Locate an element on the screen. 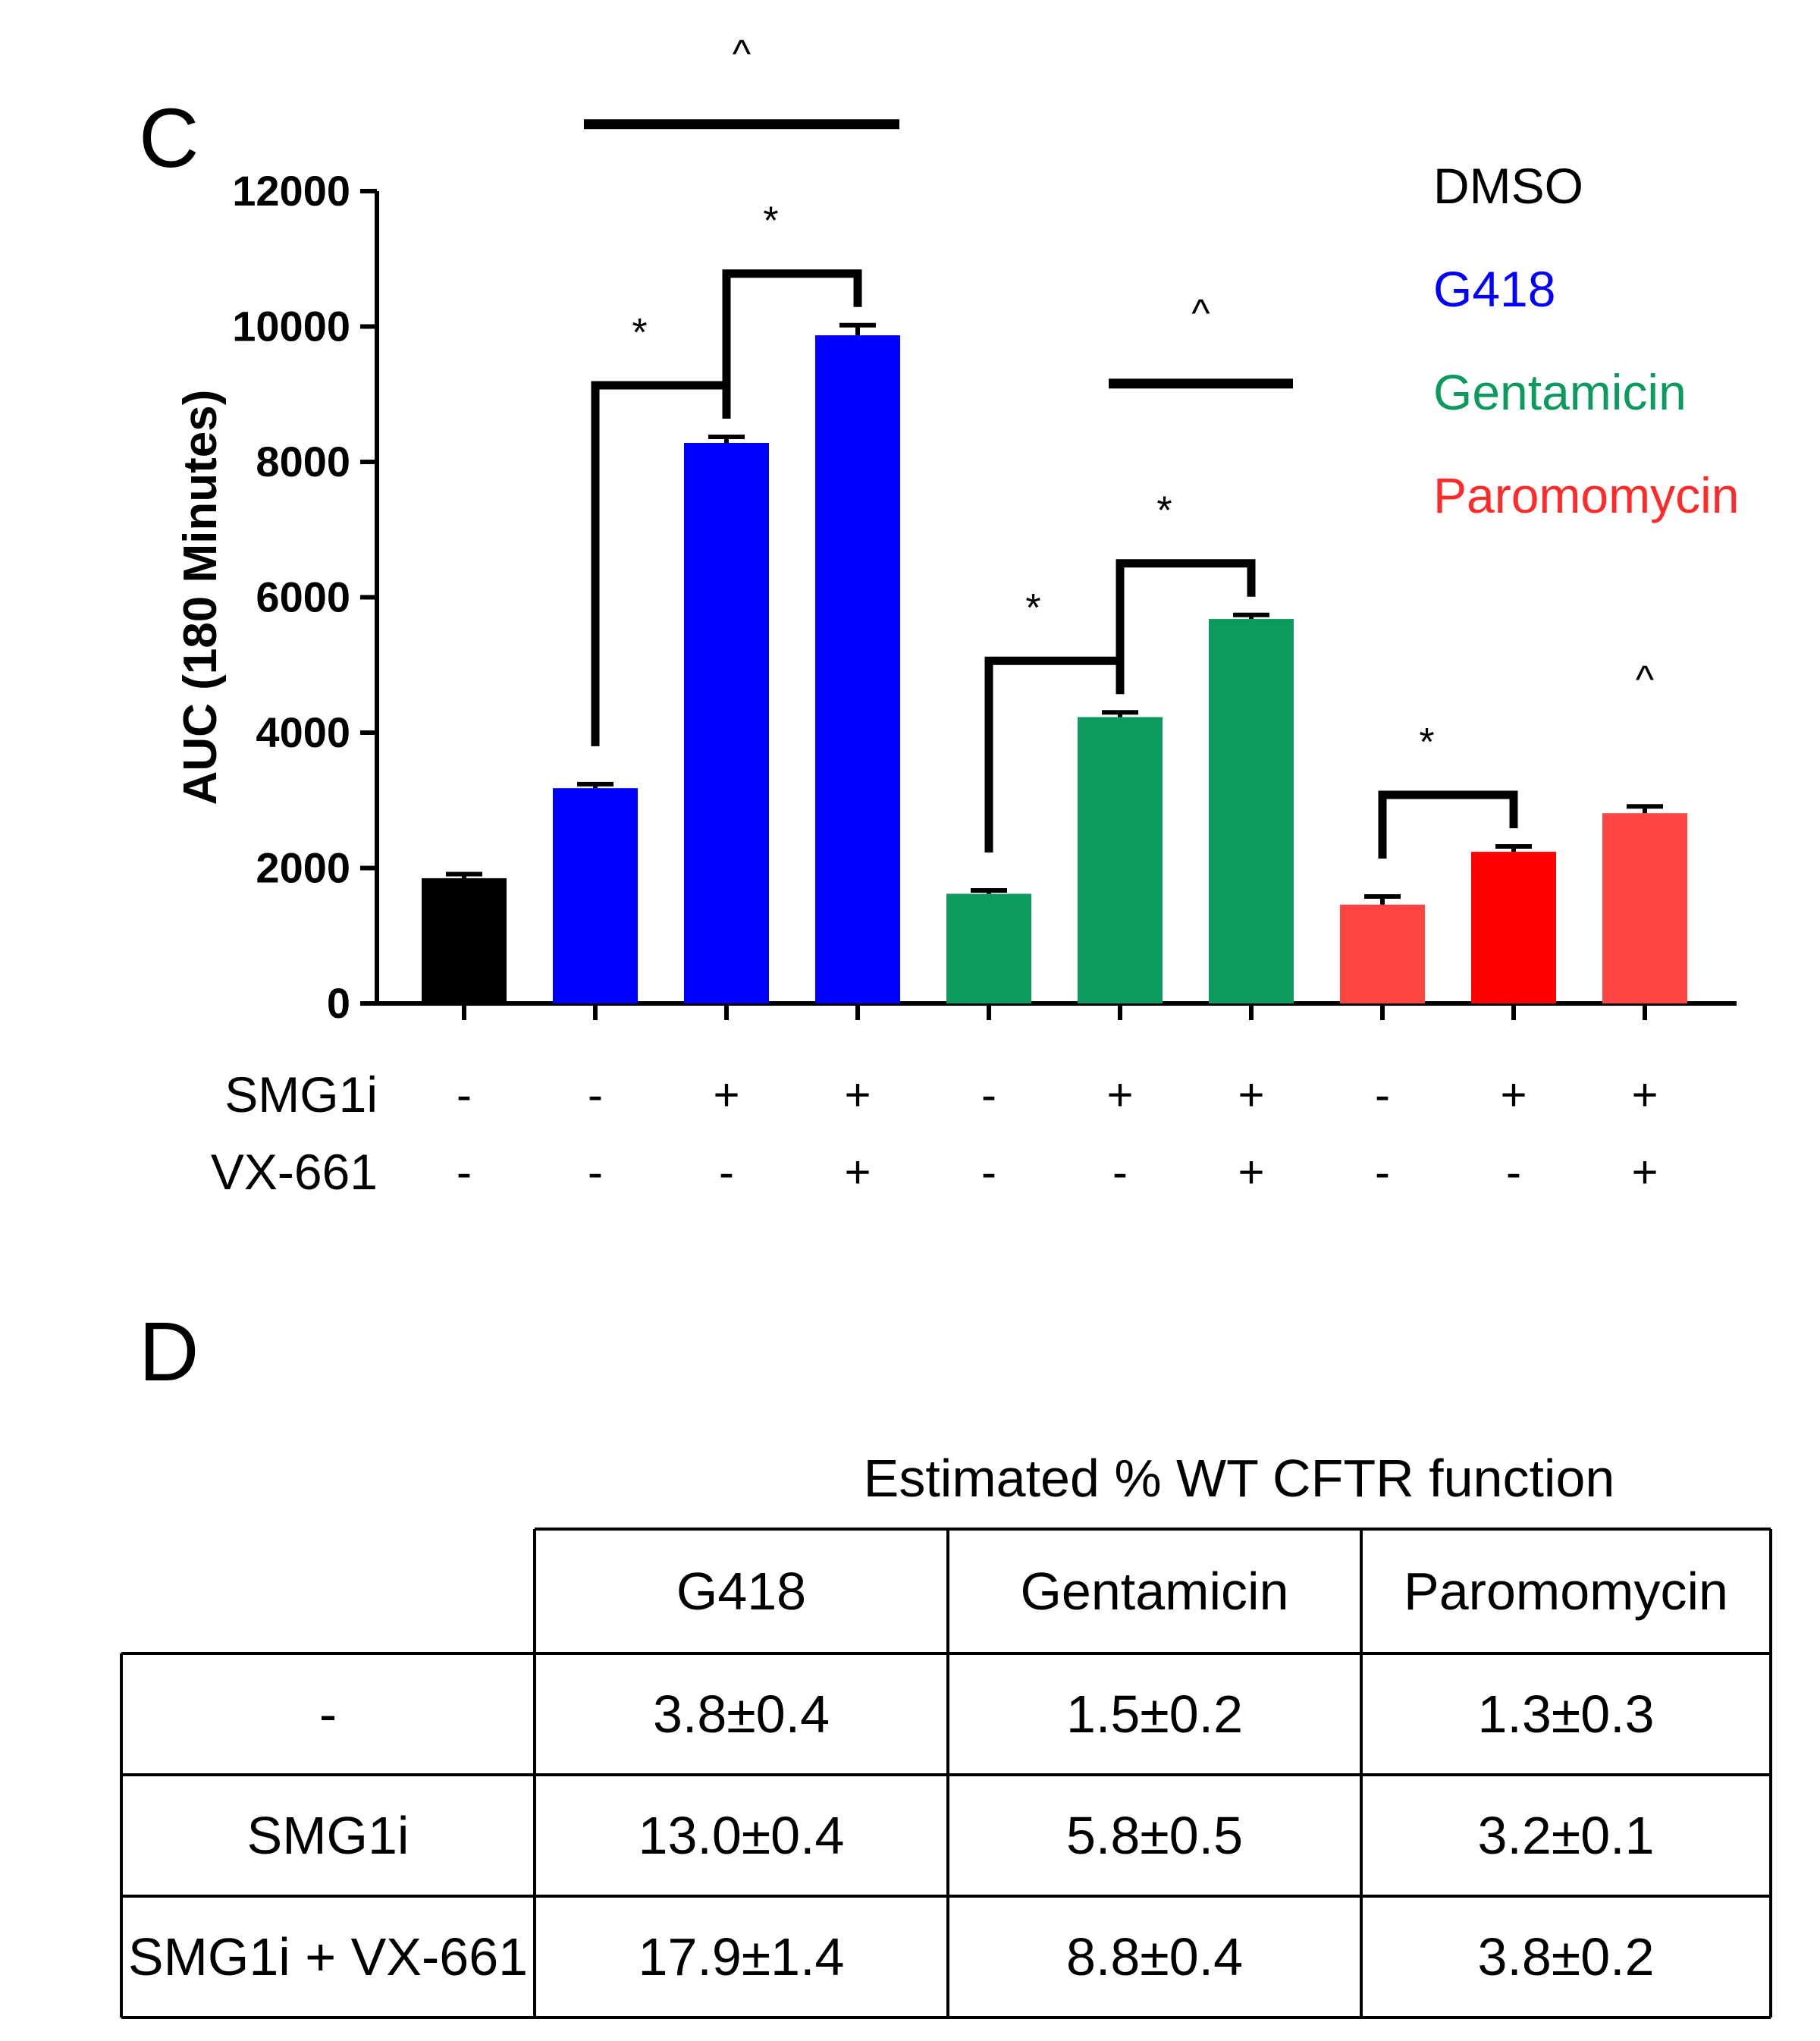 The width and height of the screenshot is (1820, 2041). y-axis-label: AUC (180 Minutes) is located at coordinates (200, 597).